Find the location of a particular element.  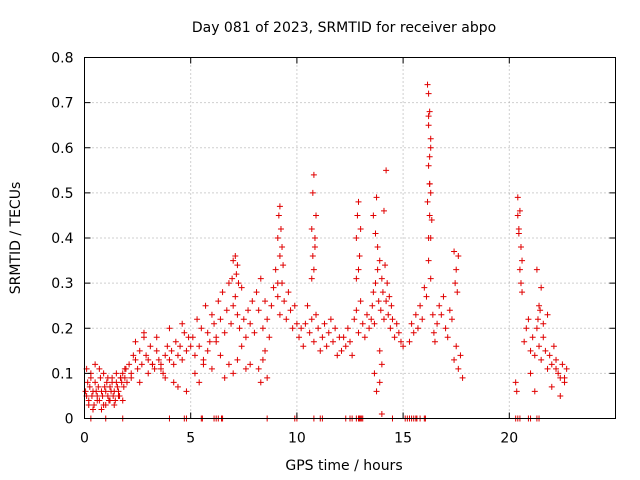

x-tick-label: 20 is located at coordinates (509, 439).